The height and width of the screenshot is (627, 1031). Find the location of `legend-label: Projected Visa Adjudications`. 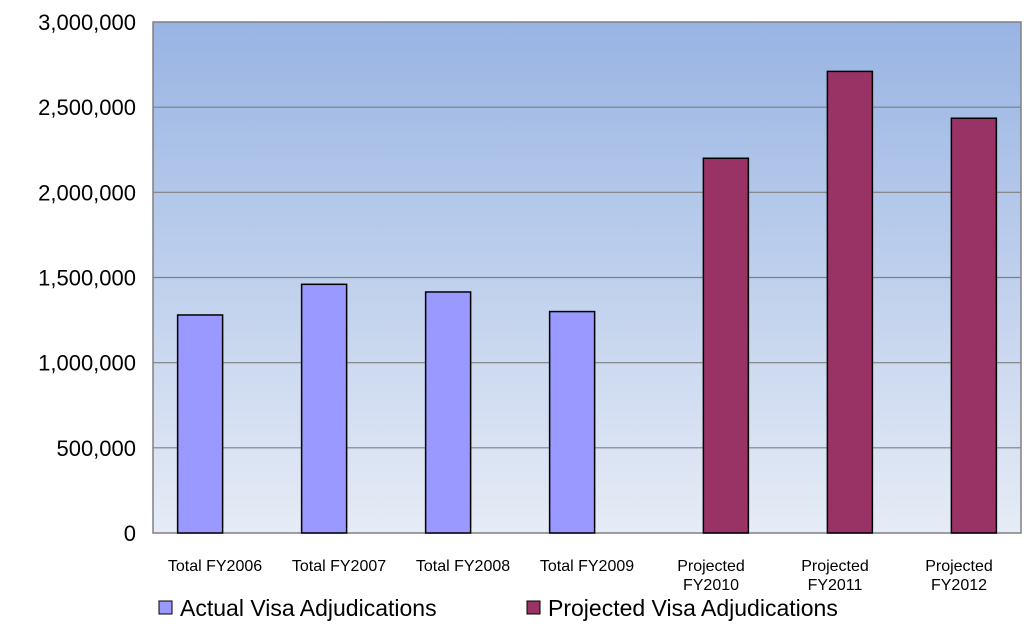

legend-label: Projected Visa Adjudications is located at coordinates (693, 608).